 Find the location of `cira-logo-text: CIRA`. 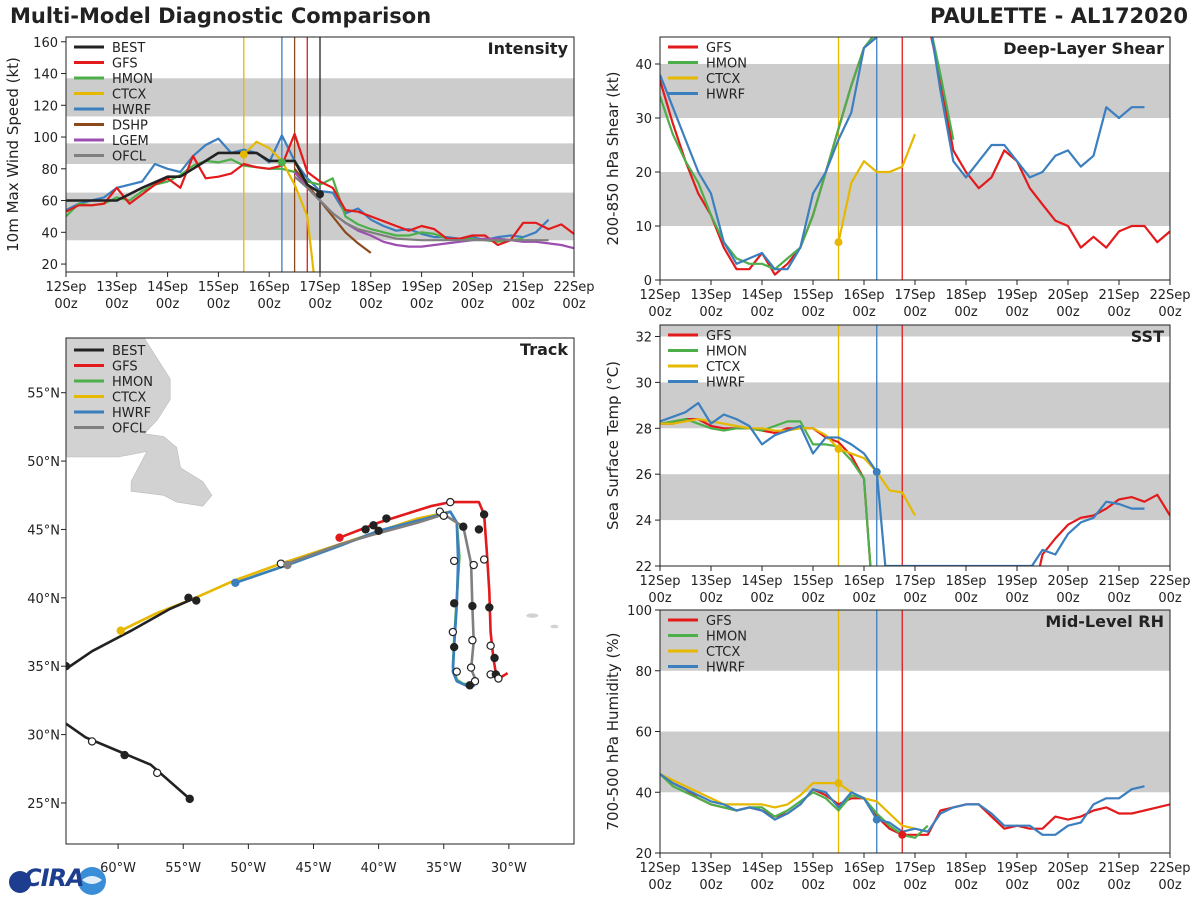

cira-logo-text: CIRA is located at coordinates (54, 878).